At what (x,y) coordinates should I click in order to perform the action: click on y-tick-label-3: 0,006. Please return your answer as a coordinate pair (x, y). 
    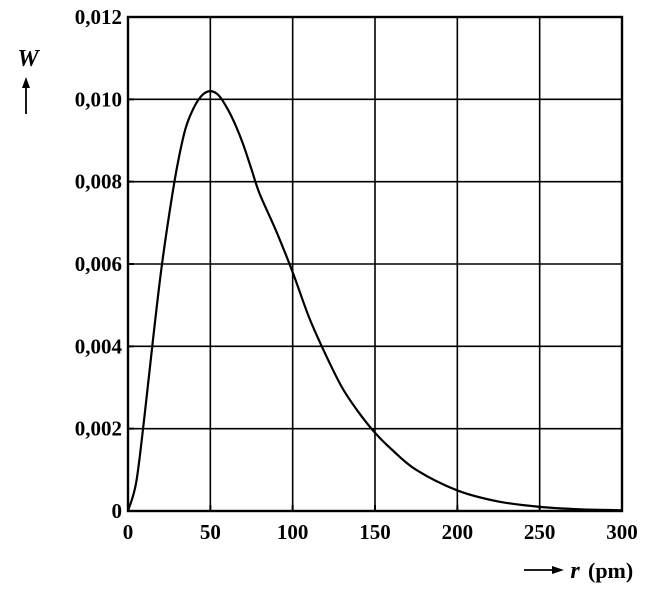
    Looking at the image, I should click on (98, 264).